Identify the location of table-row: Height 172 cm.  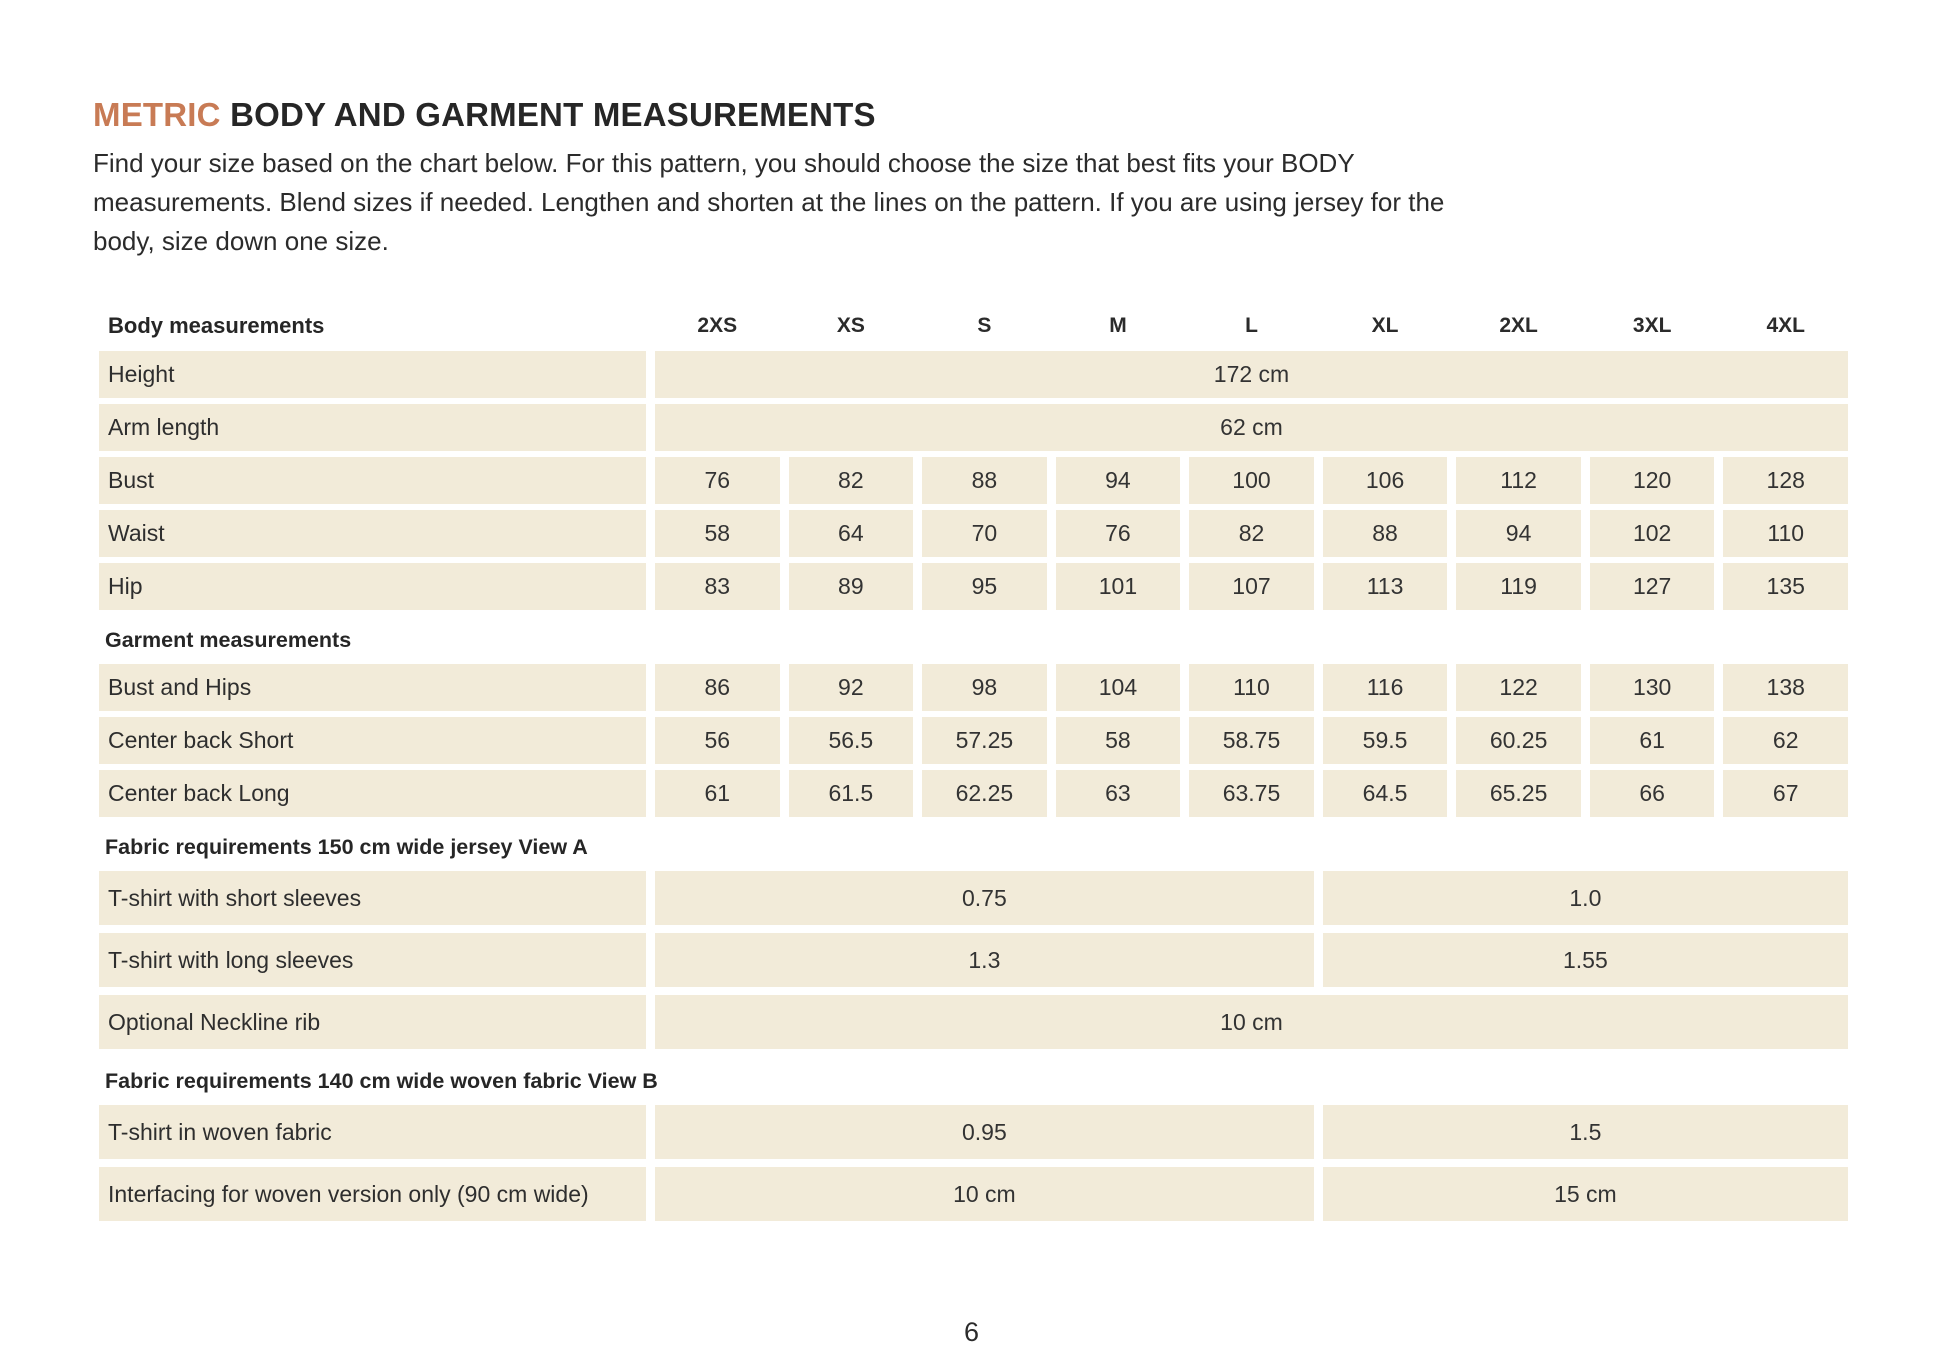
(973, 374).